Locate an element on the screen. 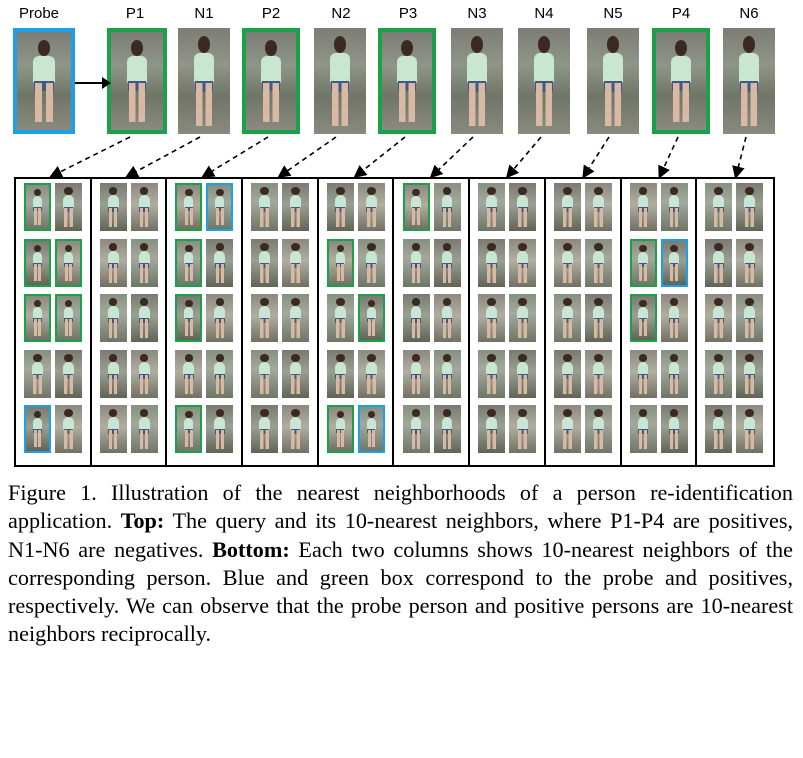  n6-image is located at coordinates (749, 81).